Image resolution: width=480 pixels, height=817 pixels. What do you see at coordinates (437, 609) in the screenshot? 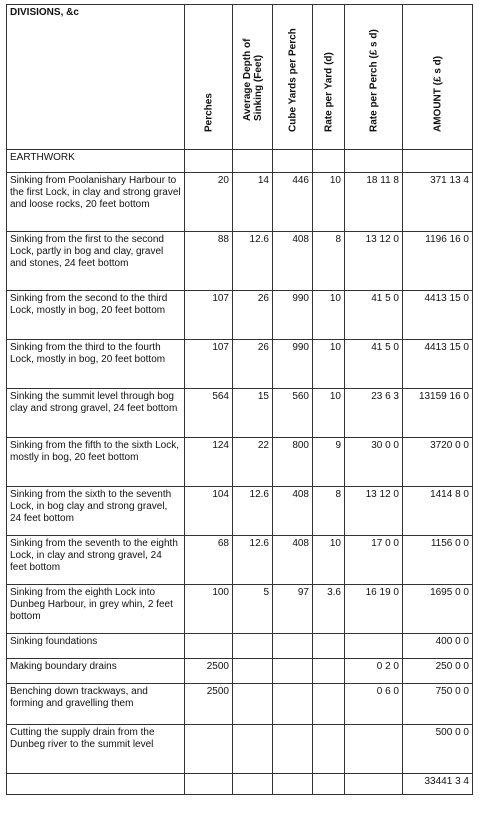
I see `amount-cell: 1695 0 0` at bounding box center [437, 609].